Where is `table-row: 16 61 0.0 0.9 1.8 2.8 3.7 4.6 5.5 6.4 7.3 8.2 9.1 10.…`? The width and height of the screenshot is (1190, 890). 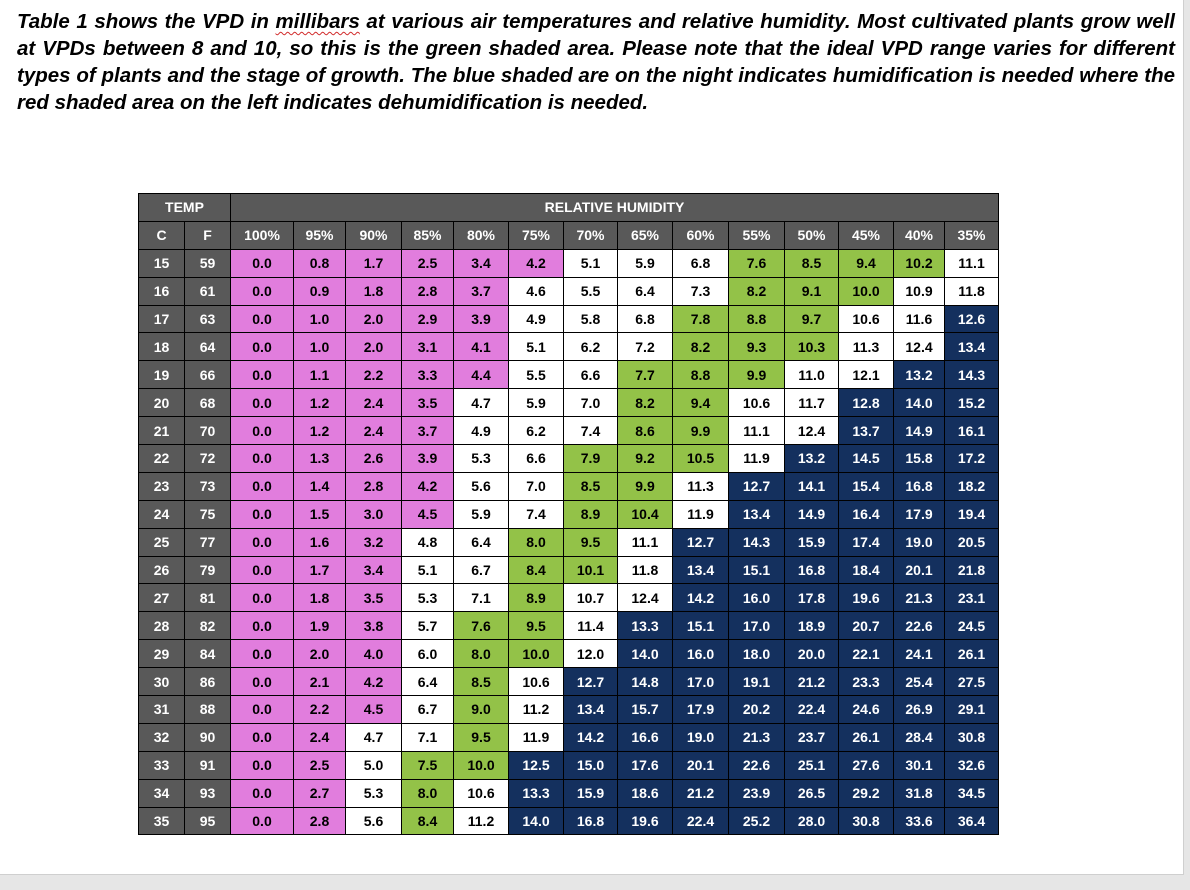 table-row: 16 61 0.0 0.9 1.8 2.8 3.7 4.6 5.5 6.4 7.3 8.2 9.1 10.… is located at coordinates (568, 291).